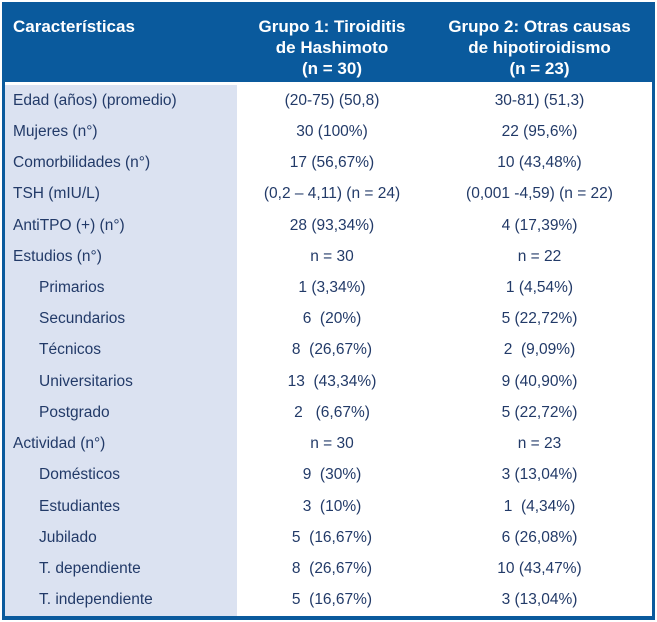 The width and height of the screenshot is (657, 622). What do you see at coordinates (332, 194) in the screenshot?
I see `group1-value: (0,2 – 4,11) (n = 24)` at bounding box center [332, 194].